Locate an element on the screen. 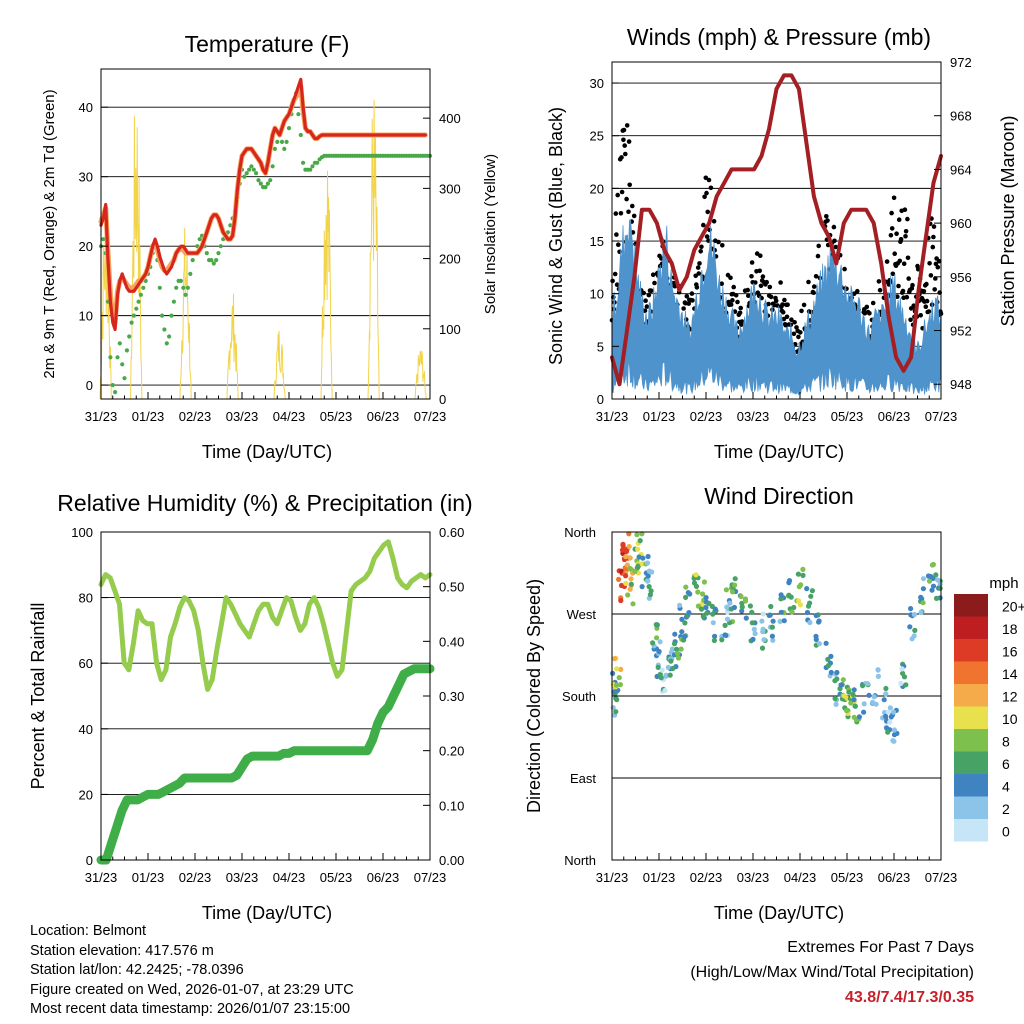  humidity-ytick-label: 60 is located at coordinates (86, 663).